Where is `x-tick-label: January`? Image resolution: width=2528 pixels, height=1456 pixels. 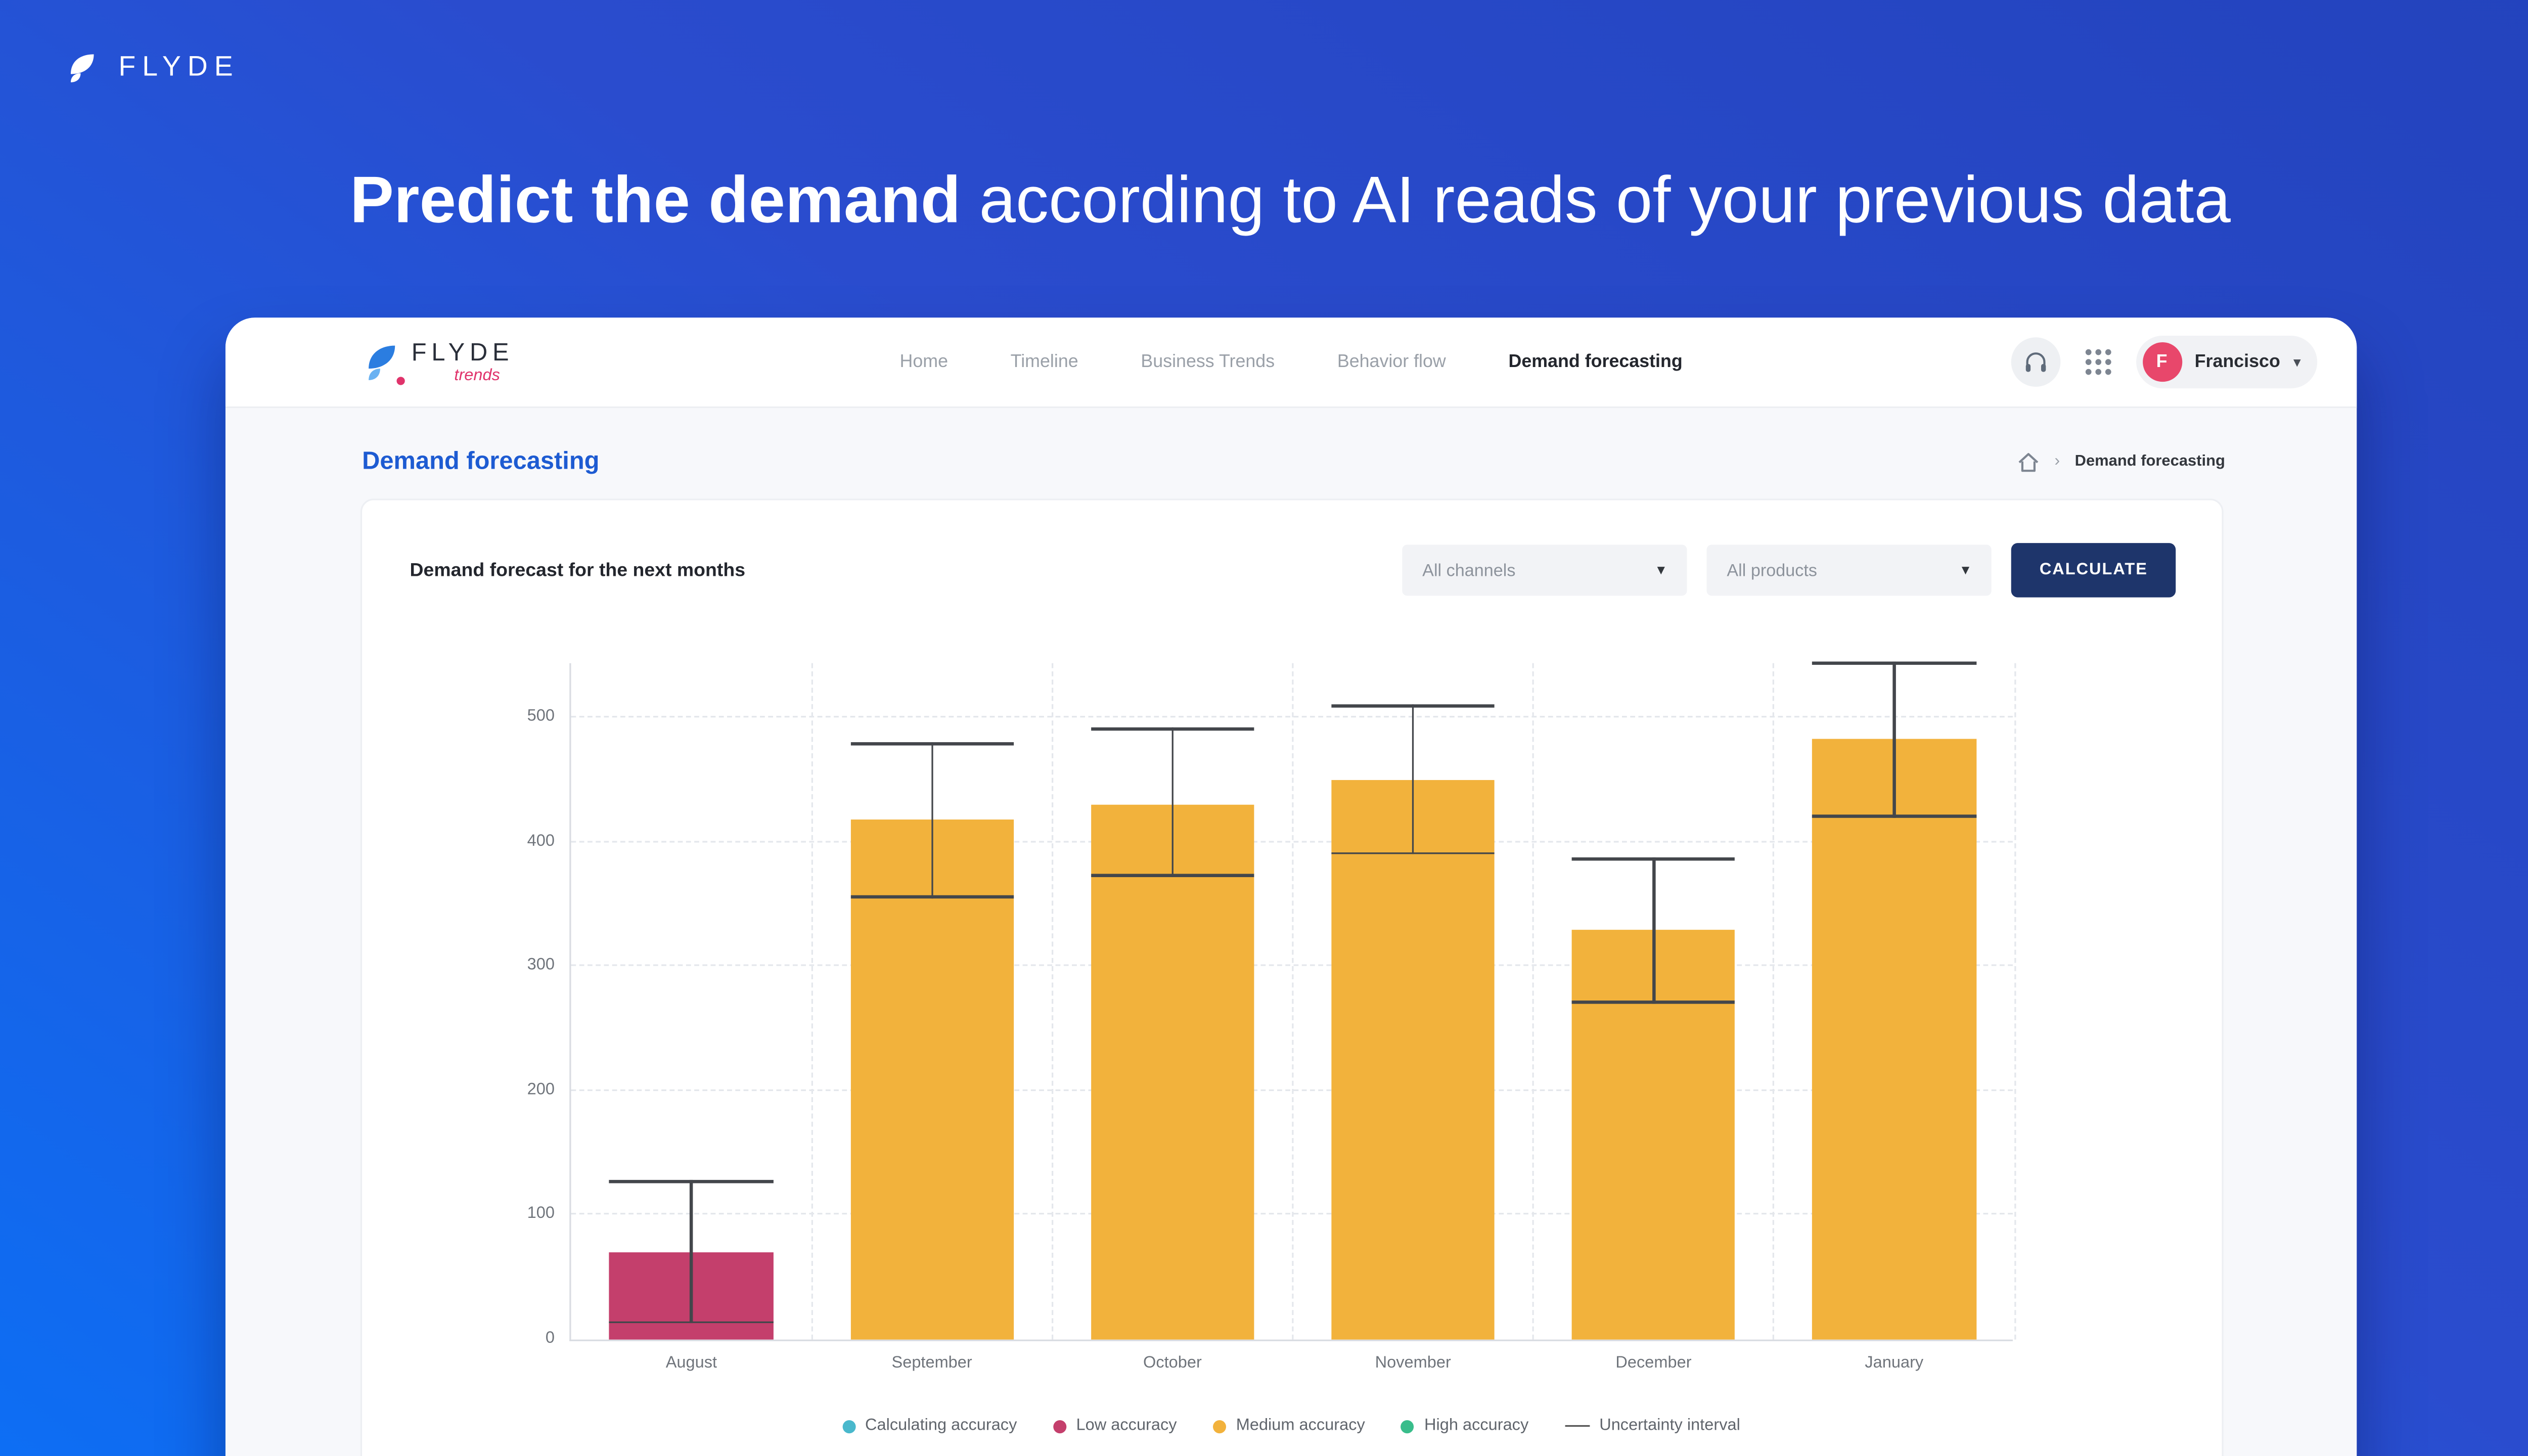 x-tick-label: January is located at coordinates (1895, 1363).